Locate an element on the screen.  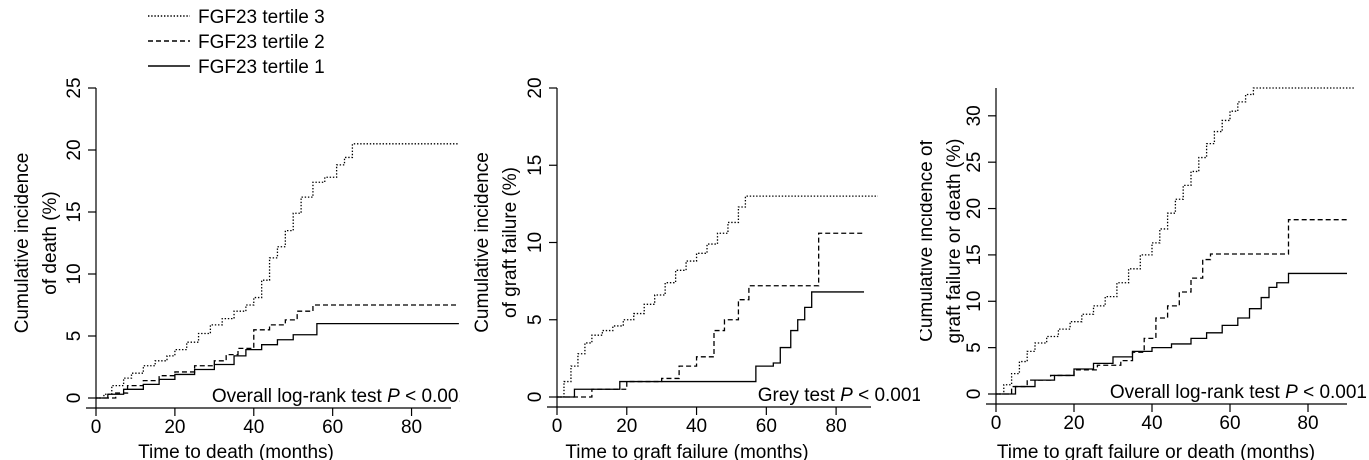
y-axis-label: of death (%) is located at coordinates (50, 243).